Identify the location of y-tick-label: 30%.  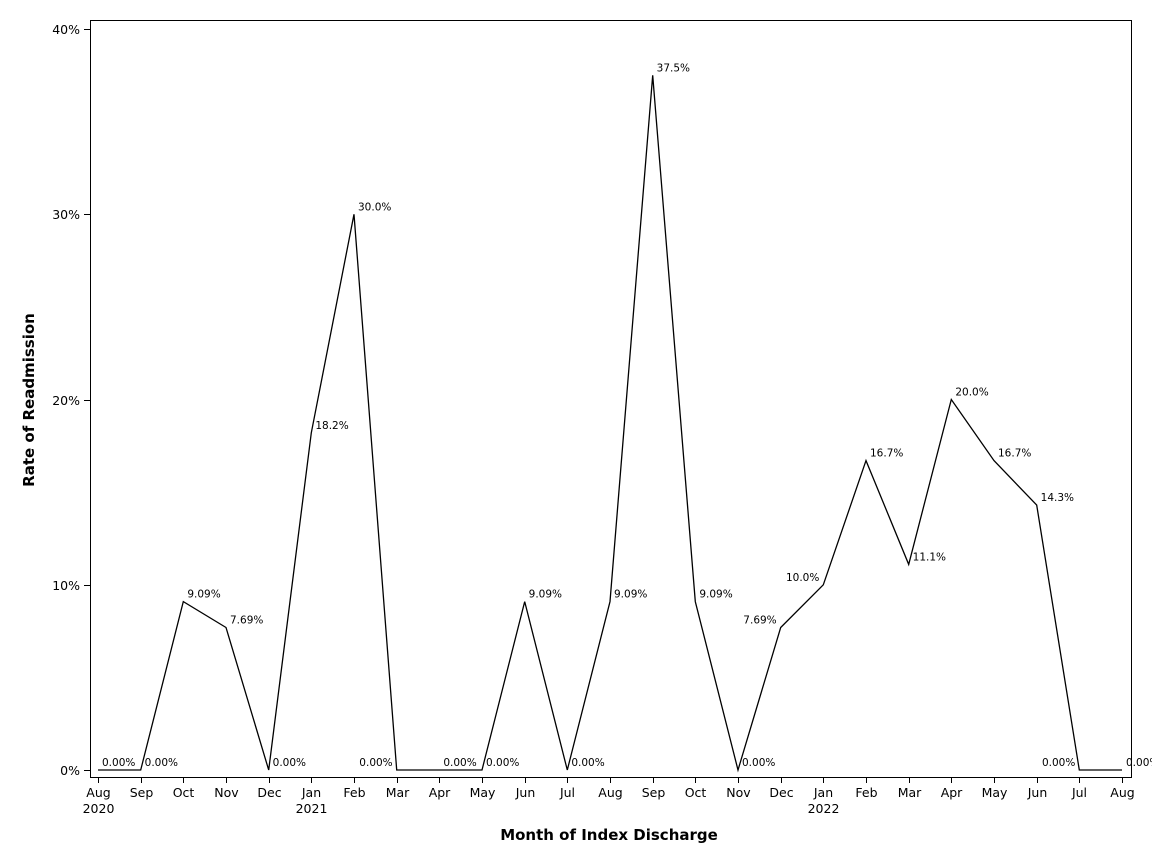
(66, 214).